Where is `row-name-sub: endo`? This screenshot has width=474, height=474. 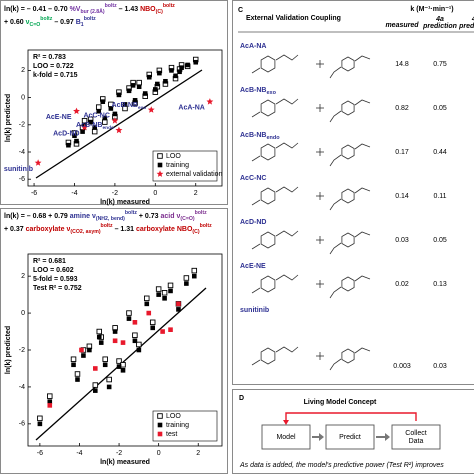 row-name-sub: endo is located at coordinates (273, 138).